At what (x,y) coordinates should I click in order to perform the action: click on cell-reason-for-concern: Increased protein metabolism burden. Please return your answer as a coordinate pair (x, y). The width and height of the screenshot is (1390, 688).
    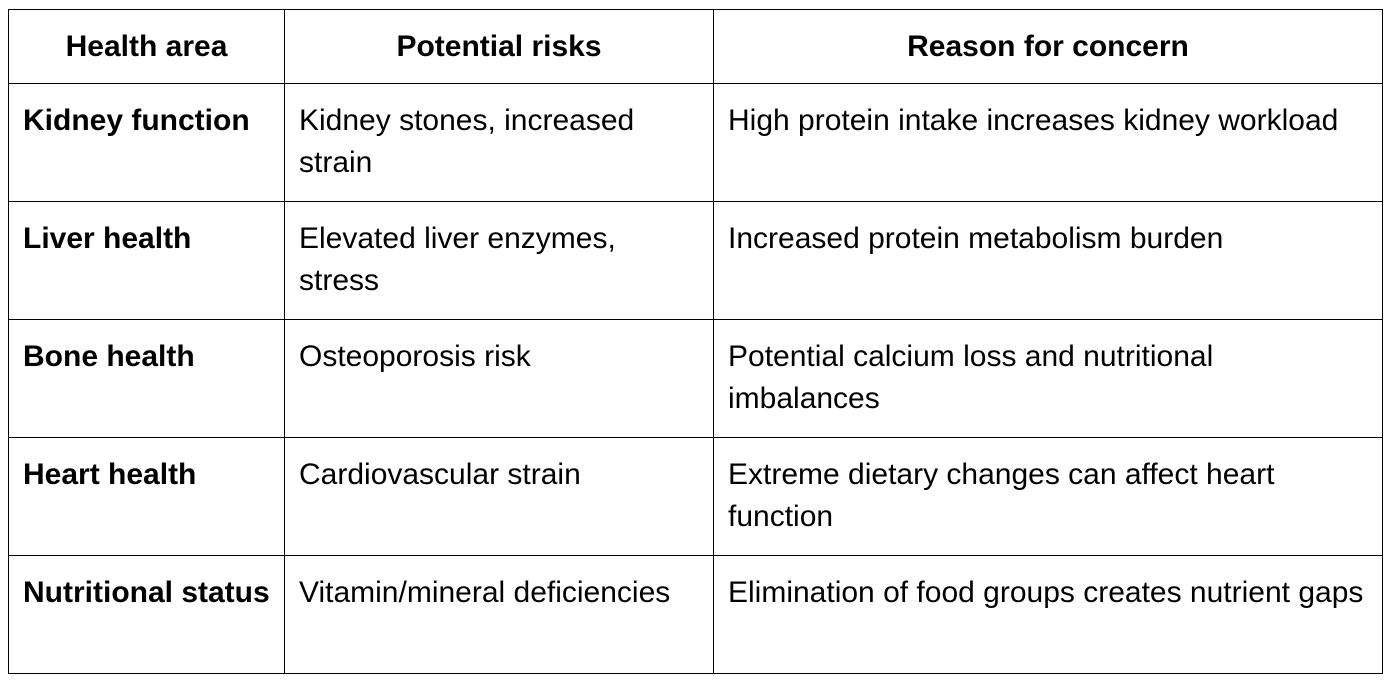
    Looking at the image, I should click on (1048, 260).